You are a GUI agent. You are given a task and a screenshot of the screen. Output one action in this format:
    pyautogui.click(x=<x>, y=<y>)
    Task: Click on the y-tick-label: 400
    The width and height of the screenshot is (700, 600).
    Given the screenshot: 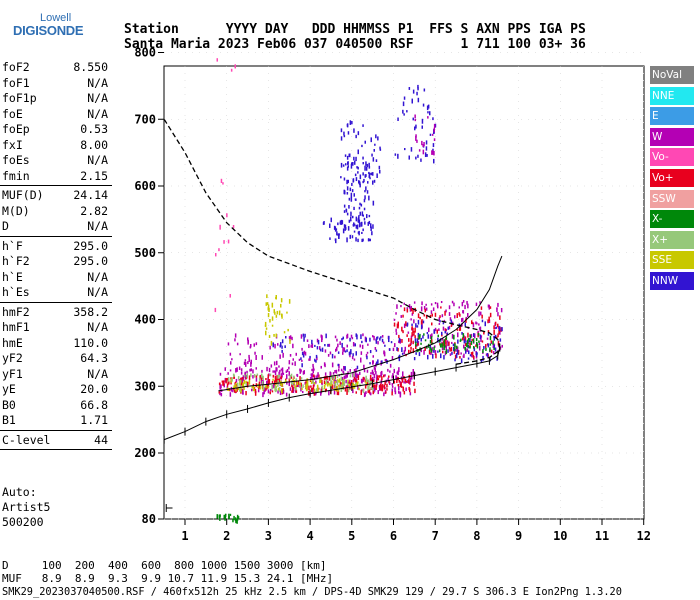 What is the action you would take?
    pyautogui.click(x=145, y=320)
    